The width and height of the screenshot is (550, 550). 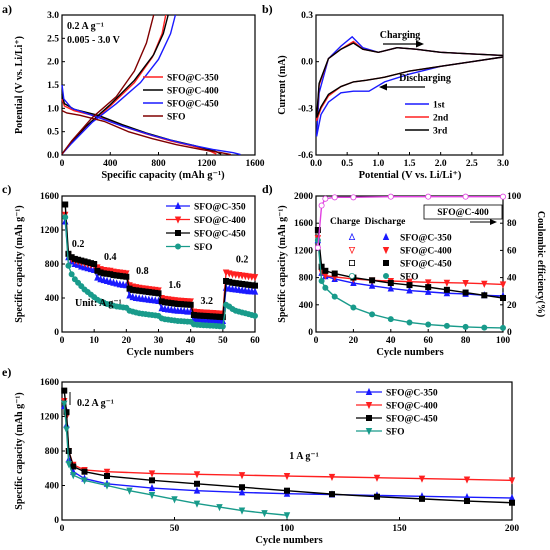 What do you see at coordinates (512, 306) in the screenshot?
I see `y2-tick-label: 20` at bounding box center [512, 306].